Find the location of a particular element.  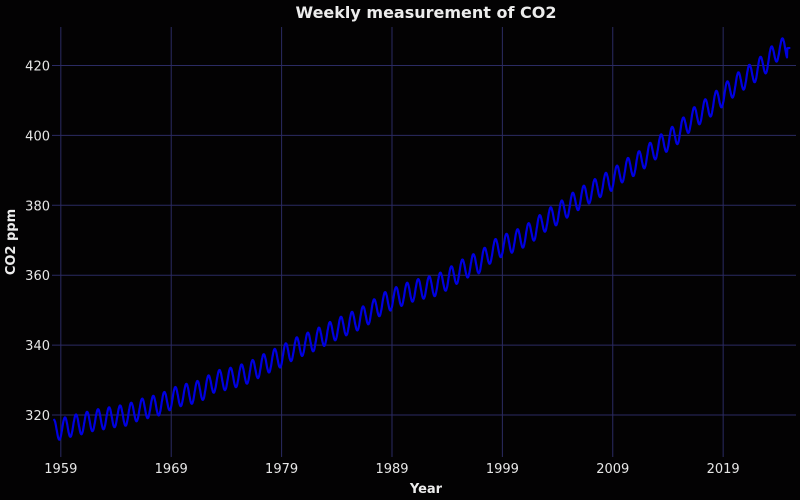

y-tick-label: 380 is located at coordinates (37, 206).